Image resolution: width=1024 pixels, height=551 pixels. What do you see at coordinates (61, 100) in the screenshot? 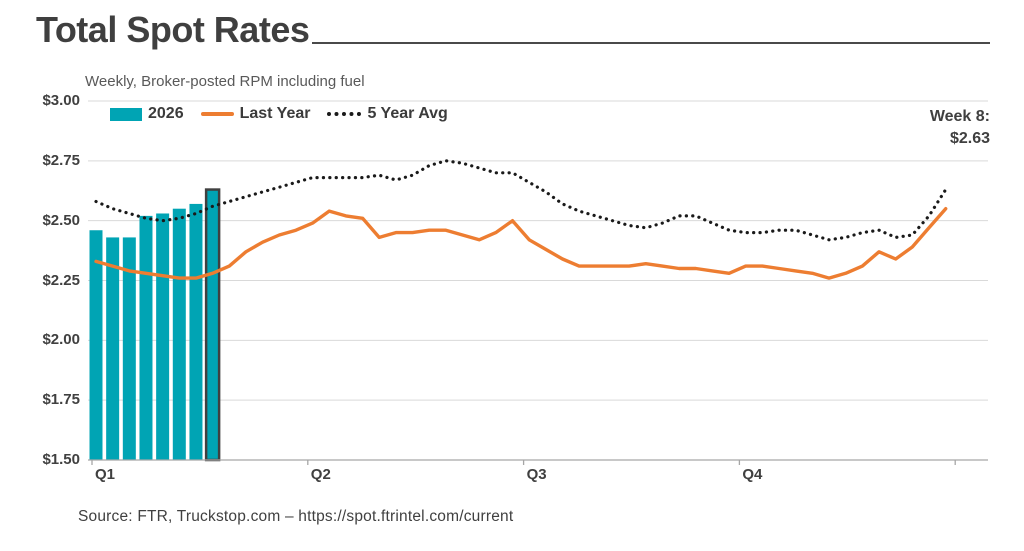
I see `y-axis-label: $3.00` at bounding box center [61, 100].